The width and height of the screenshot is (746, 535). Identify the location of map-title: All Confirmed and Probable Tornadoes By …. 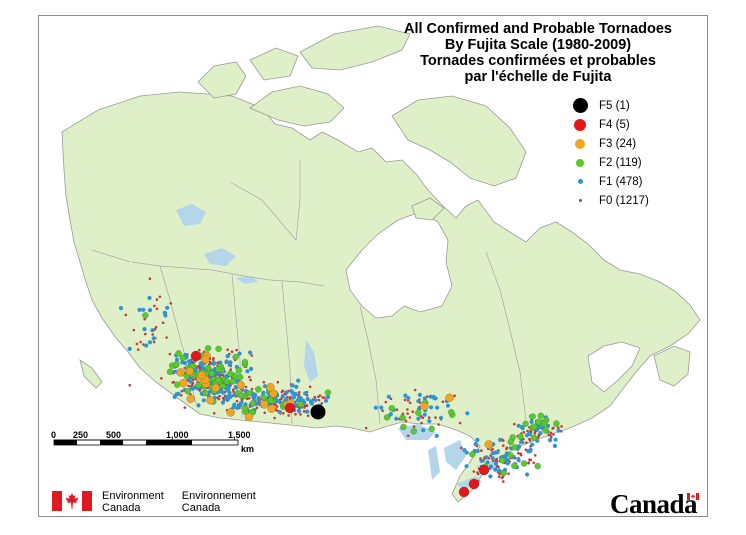
(538, 53).